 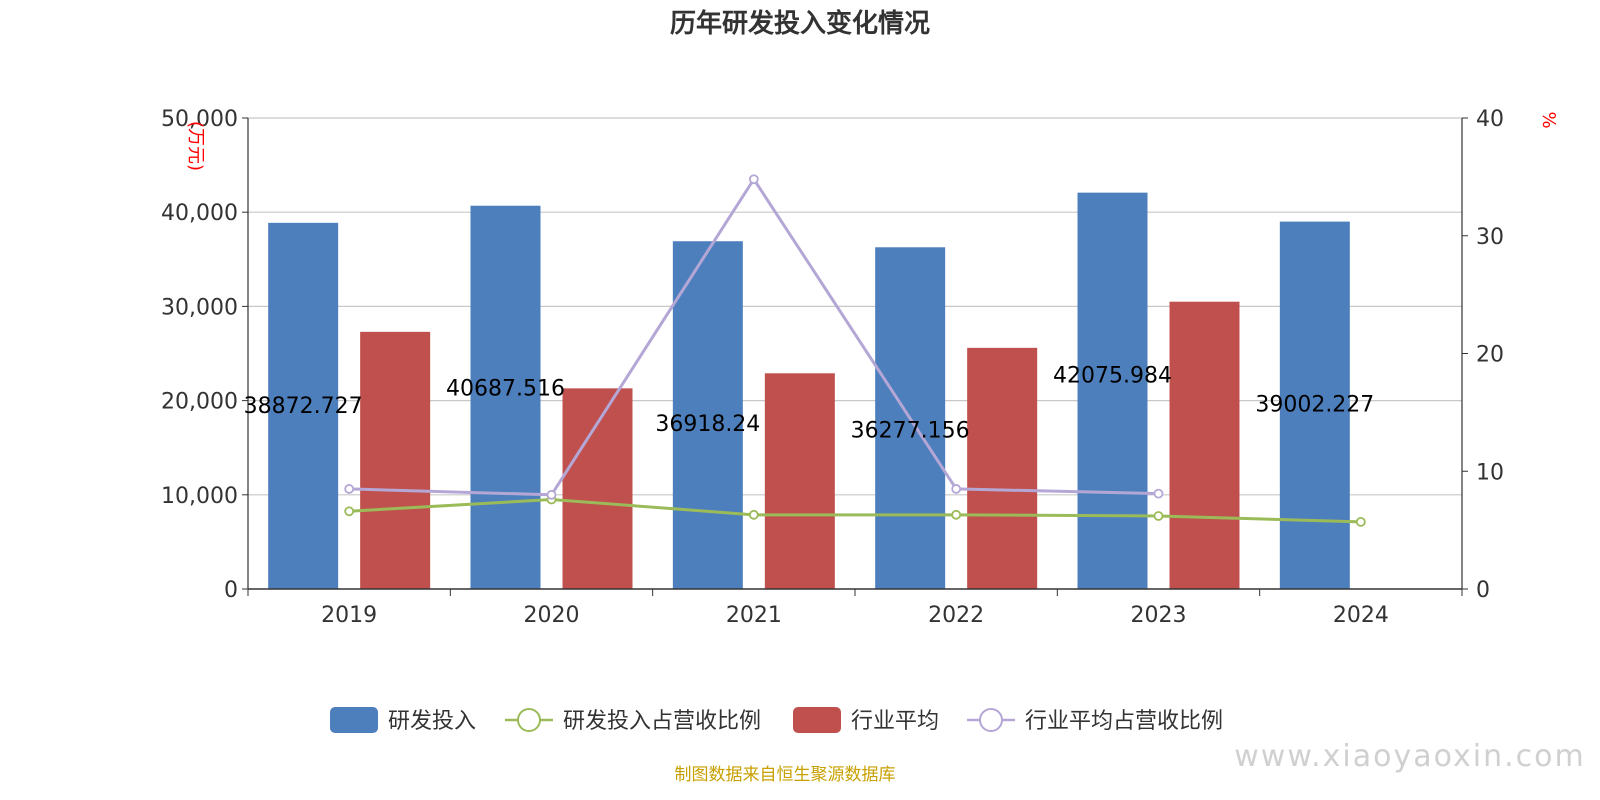 What do you see at coordinates (895, 721) in the screenshot?
I see `legend-label: 行业平均` at bounding box center [895, 721].